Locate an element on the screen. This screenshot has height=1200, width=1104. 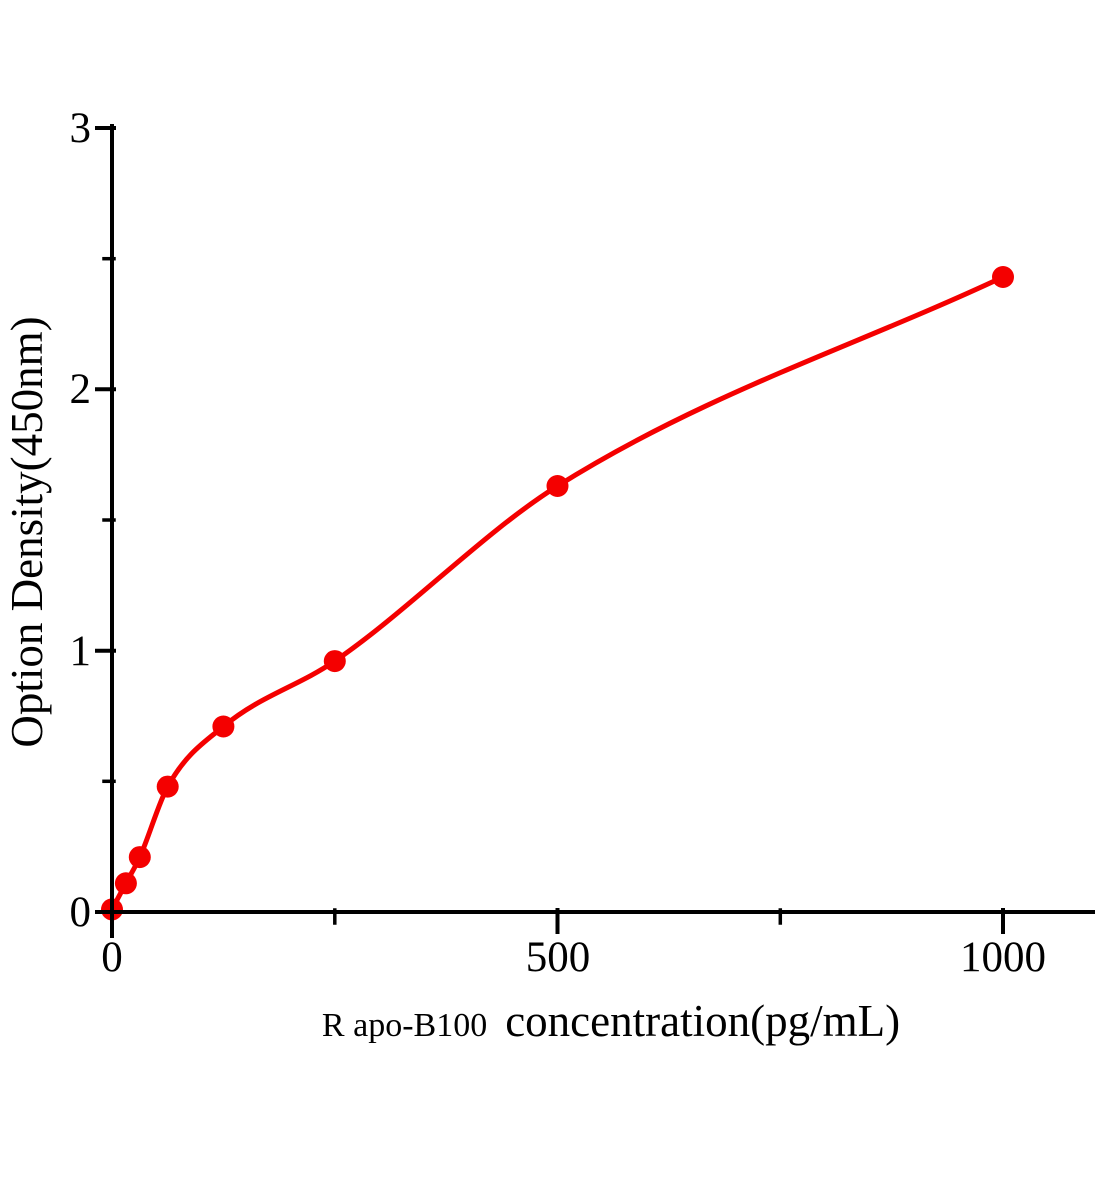
y-axis-title: Option Density(450nm) is located at coordinates (27, 531).